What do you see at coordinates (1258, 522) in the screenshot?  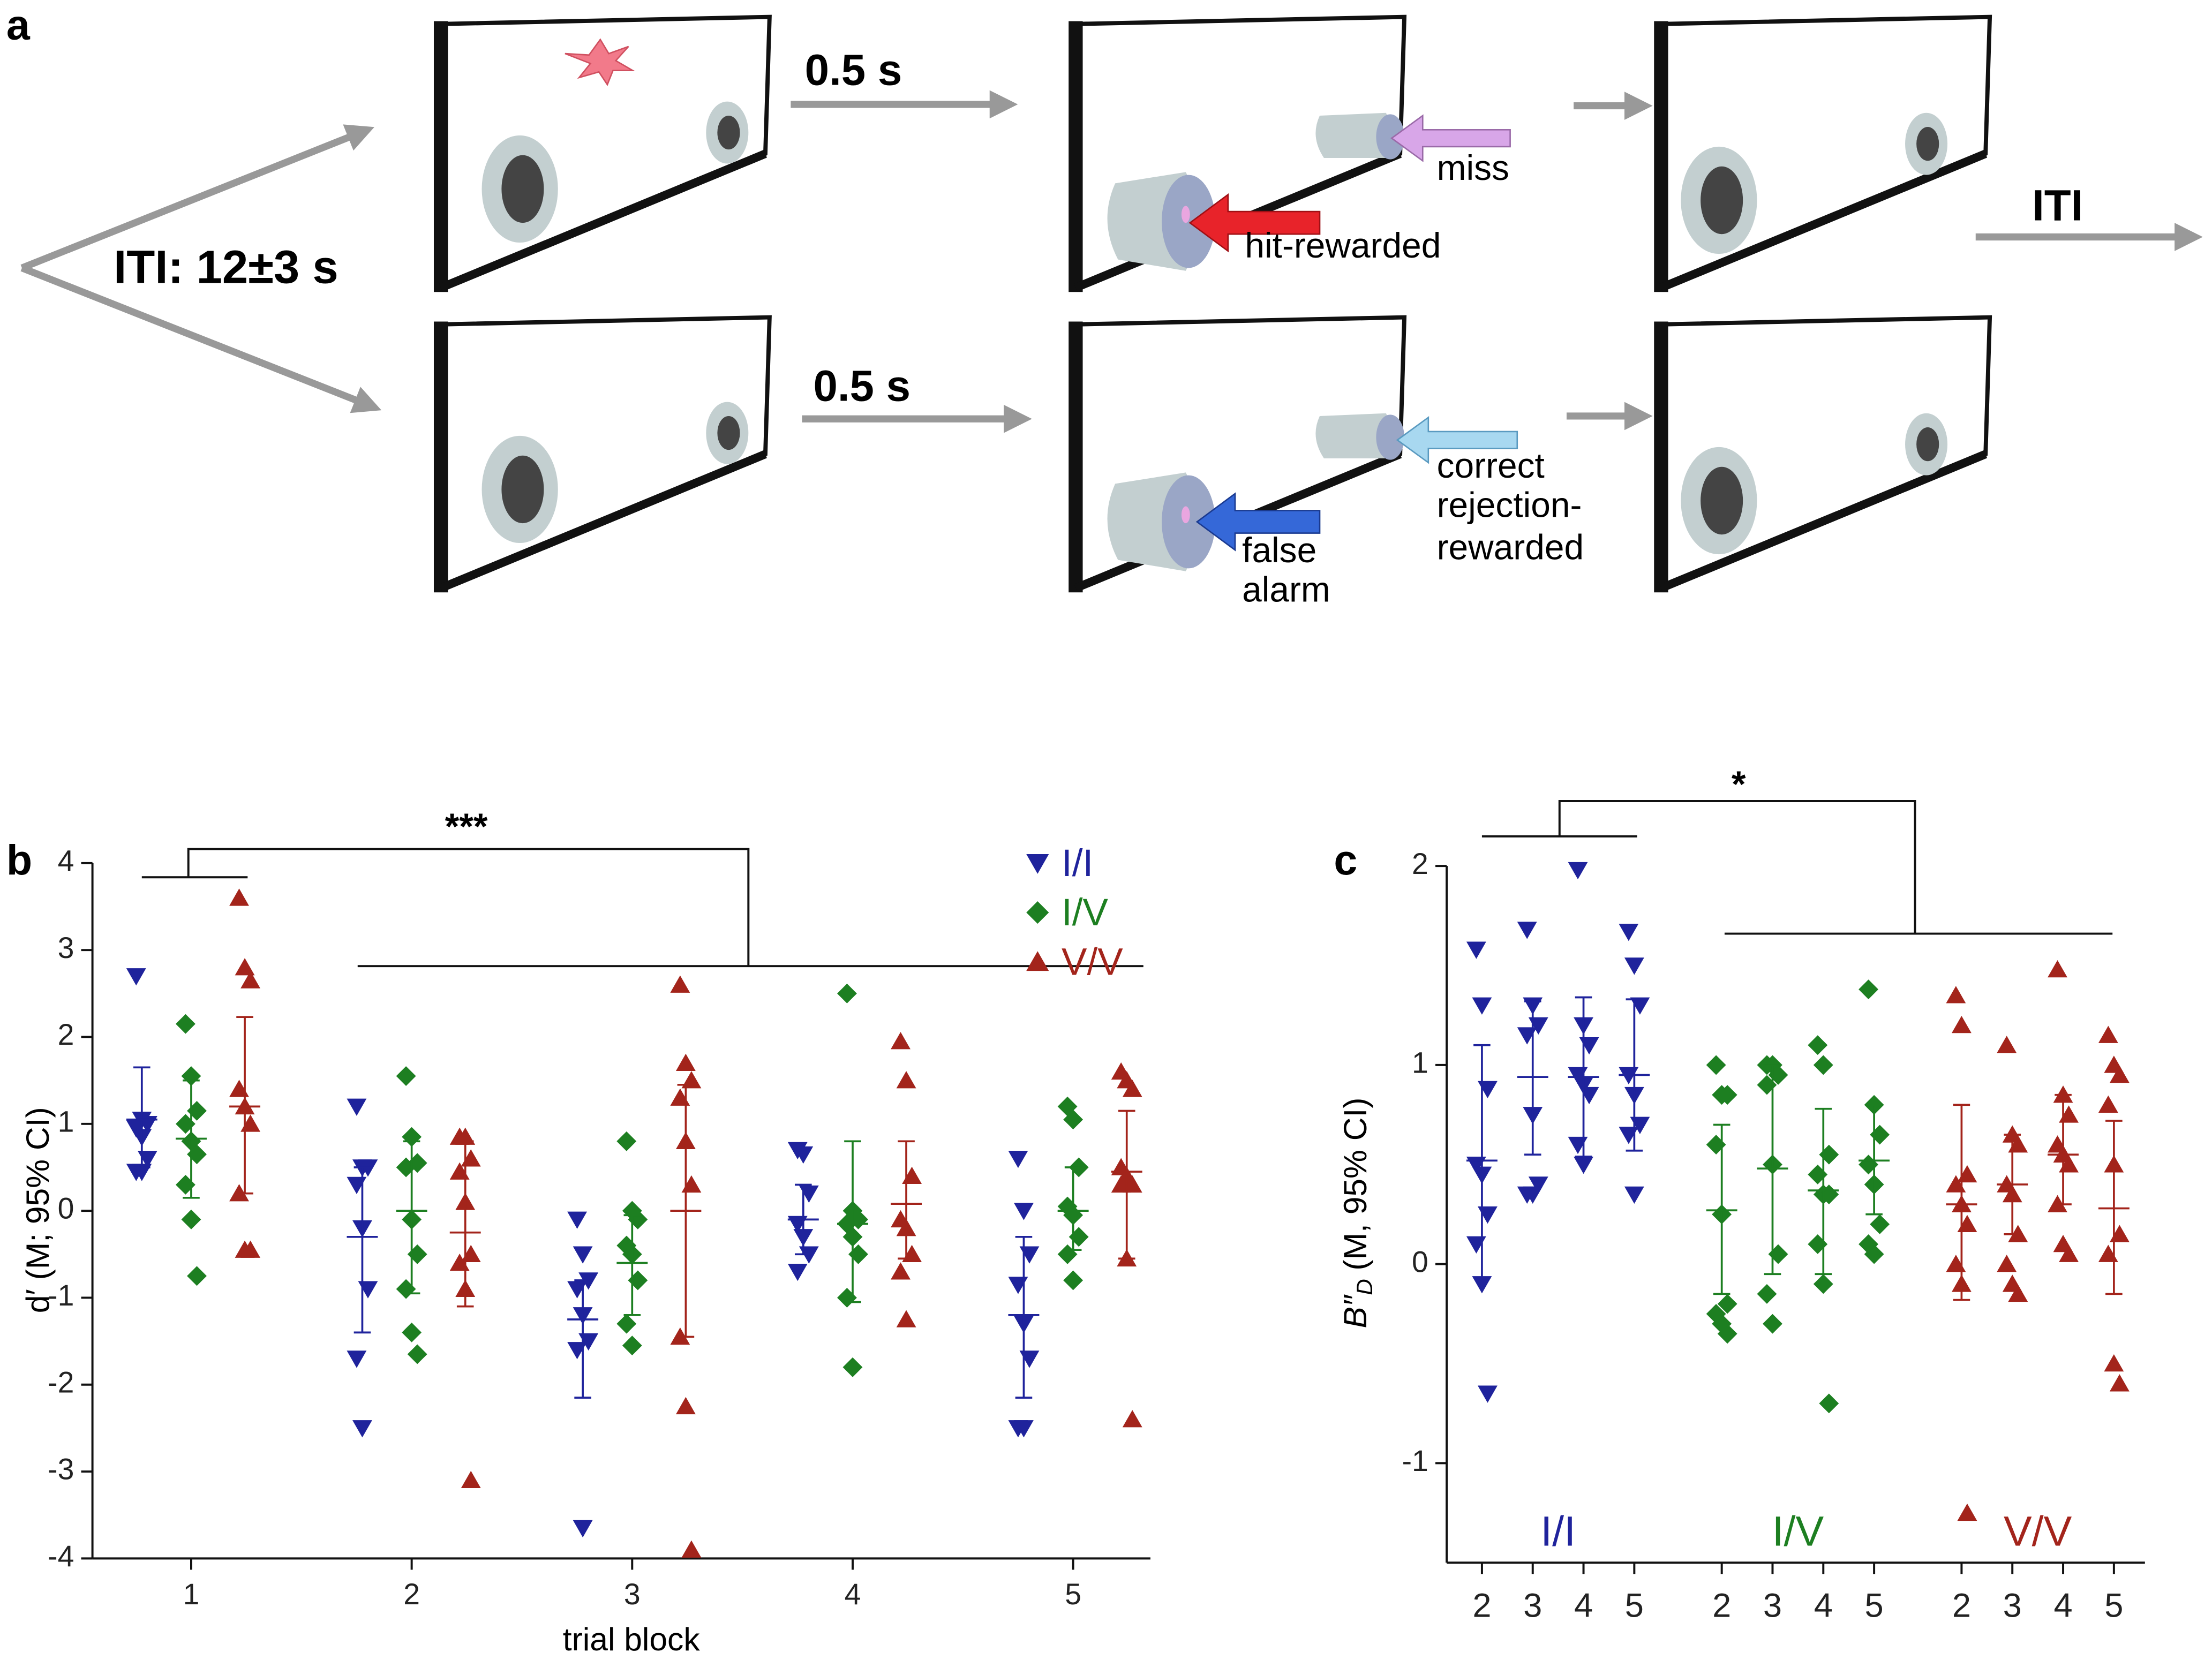 I see `false-alarm-arrow` at bounding box center [1258, 522].